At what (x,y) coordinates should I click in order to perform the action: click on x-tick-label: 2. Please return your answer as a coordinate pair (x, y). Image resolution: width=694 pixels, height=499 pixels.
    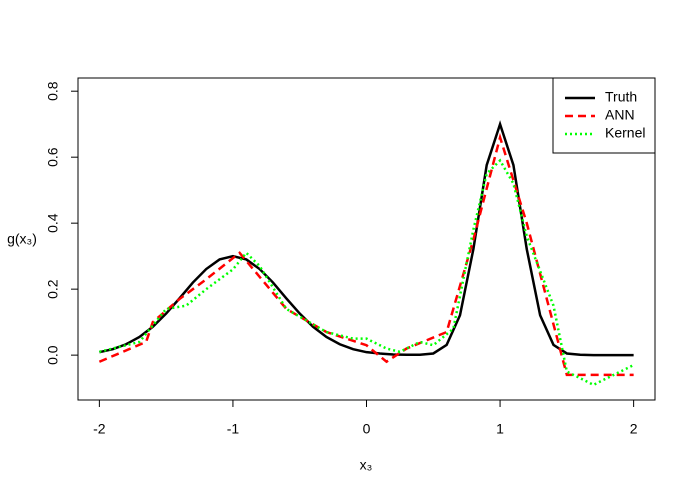
    Looking at the image, I should click on (634, 429).